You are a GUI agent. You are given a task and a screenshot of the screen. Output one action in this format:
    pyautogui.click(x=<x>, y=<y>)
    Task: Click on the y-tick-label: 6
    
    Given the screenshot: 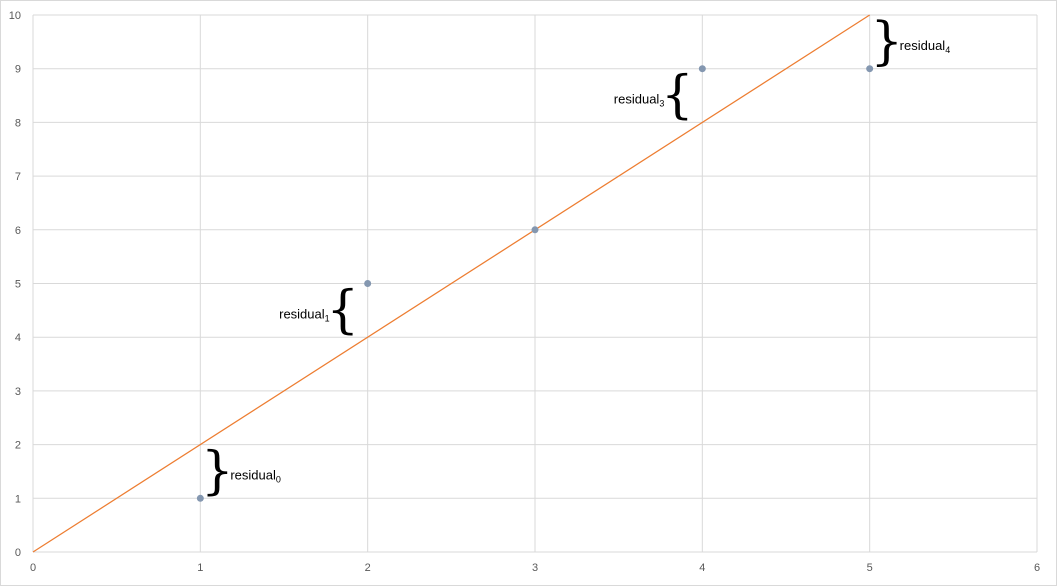 What is the action you would take?
    pyautogui.click(x=18, y=231)
    